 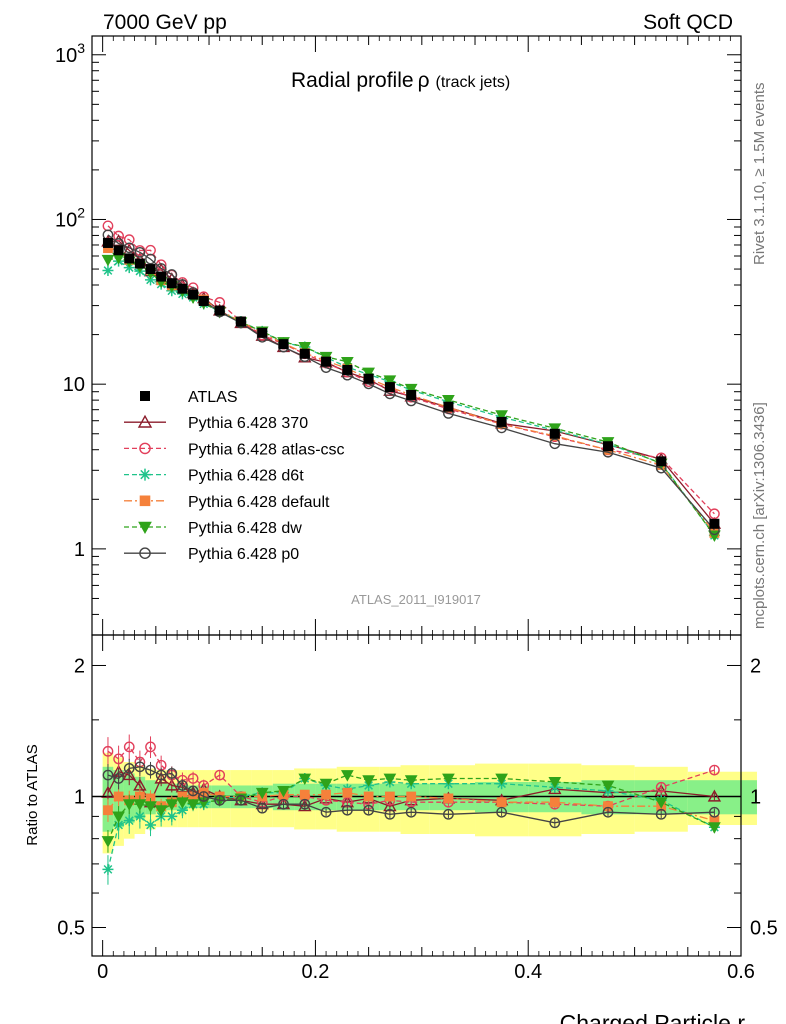 I want to click on legend-entry: ATLAS, so click(x=189, y=397).